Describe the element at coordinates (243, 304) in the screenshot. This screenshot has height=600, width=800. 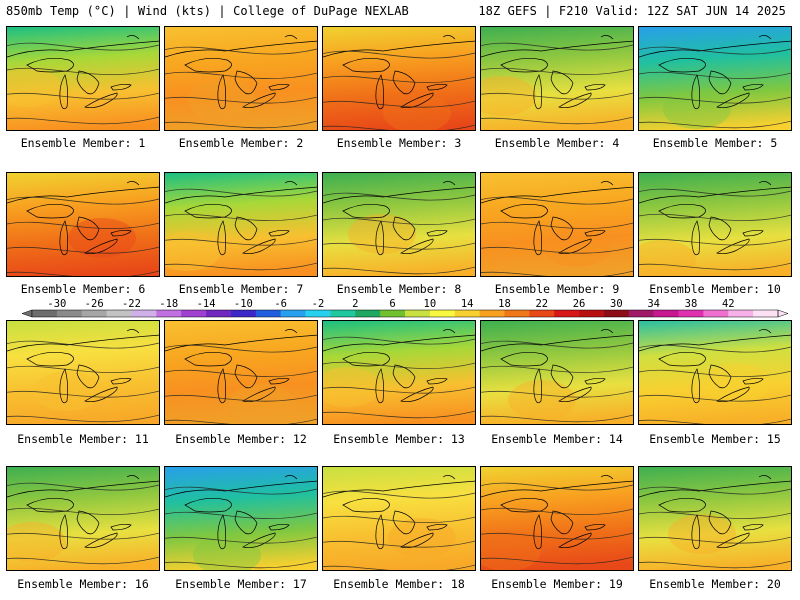
I see `colorbar-tick-label: -10` at that location.